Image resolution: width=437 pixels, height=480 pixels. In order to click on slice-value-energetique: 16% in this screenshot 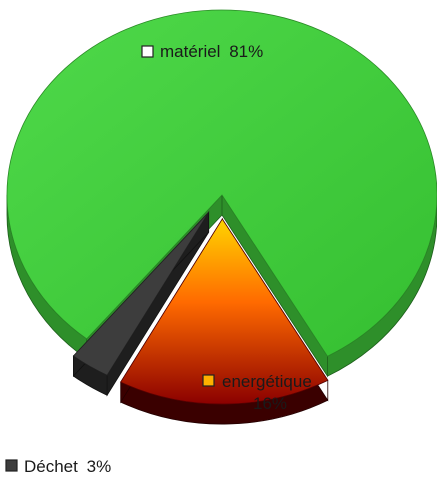, I will do `click(270, 403)`.